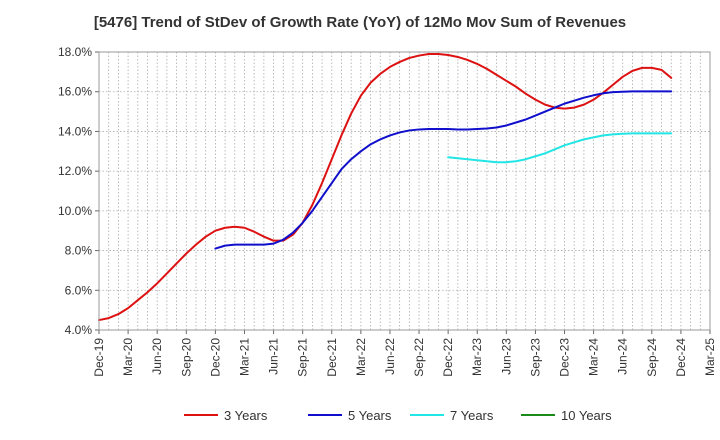  I want to click on x-tick-label: Mar-22, so click(361, 357).